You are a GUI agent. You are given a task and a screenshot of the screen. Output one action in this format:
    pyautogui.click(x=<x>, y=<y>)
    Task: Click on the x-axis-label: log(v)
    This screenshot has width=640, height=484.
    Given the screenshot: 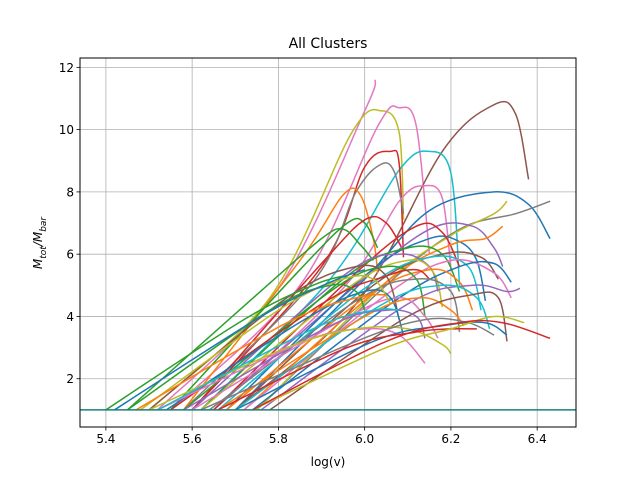 What is the action you would take?
    pyautogui.click(x=328, y=462)
    